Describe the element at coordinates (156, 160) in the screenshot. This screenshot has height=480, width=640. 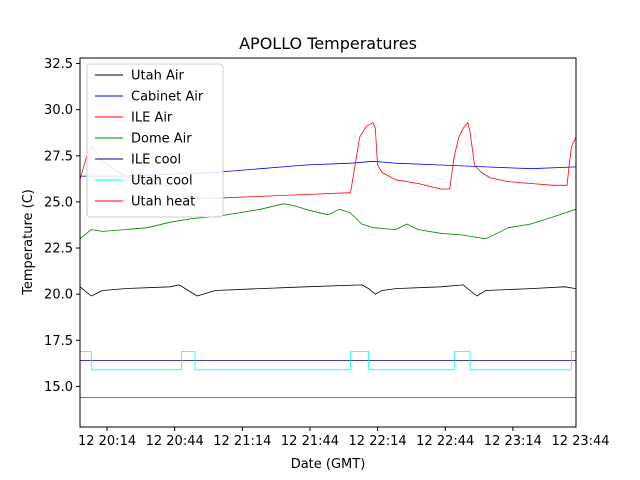
I see `legend-label-ile-cool: ILE cool` at that location.